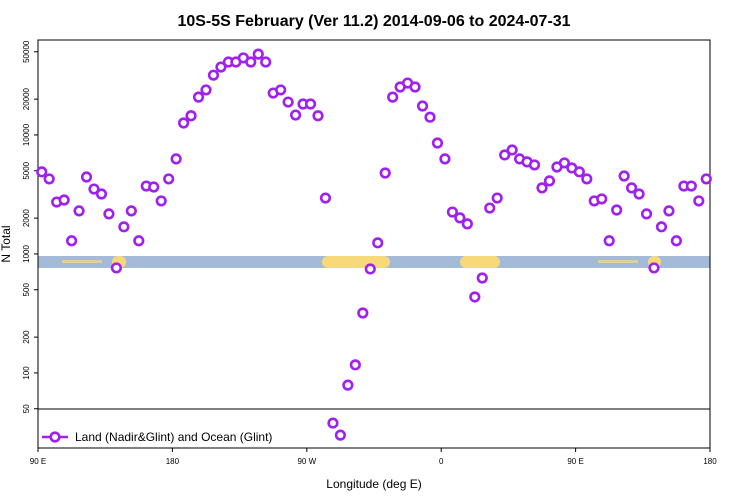 The image size is (750, 500). What do you see at coordinates (26, 337) in the screenshot?
I see `y-tick-label: 200` at bounding box center [26, 337].